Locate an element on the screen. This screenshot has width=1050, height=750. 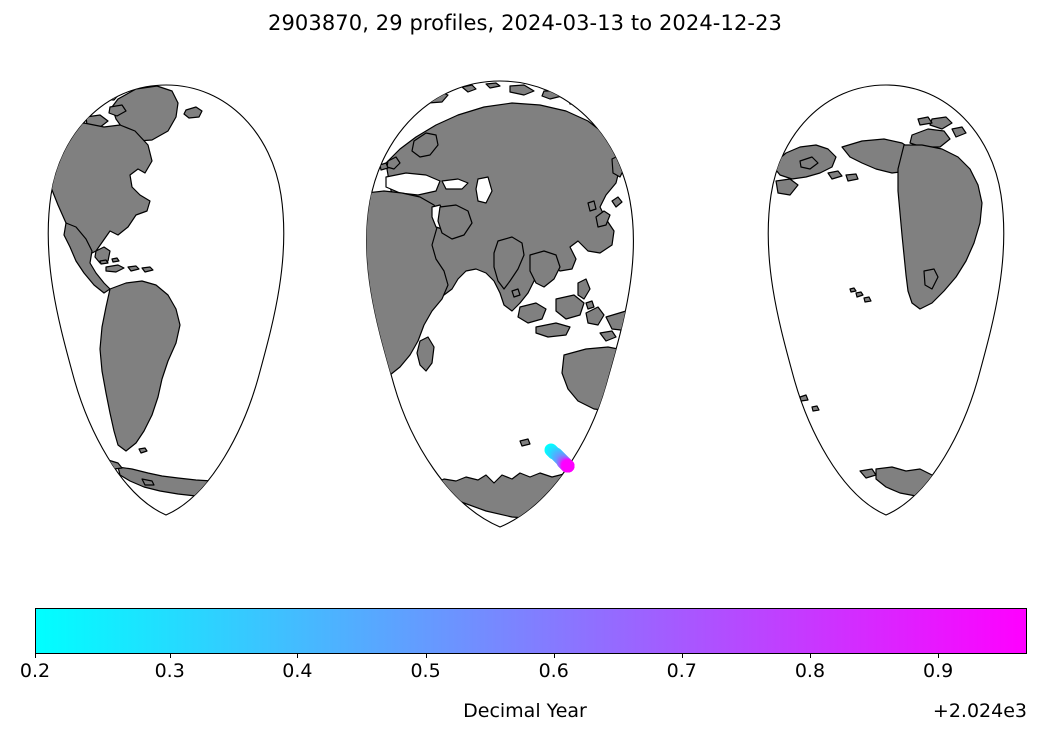
colorbar-offset-text: +2.024e3 is located at coordinates (979, 711).